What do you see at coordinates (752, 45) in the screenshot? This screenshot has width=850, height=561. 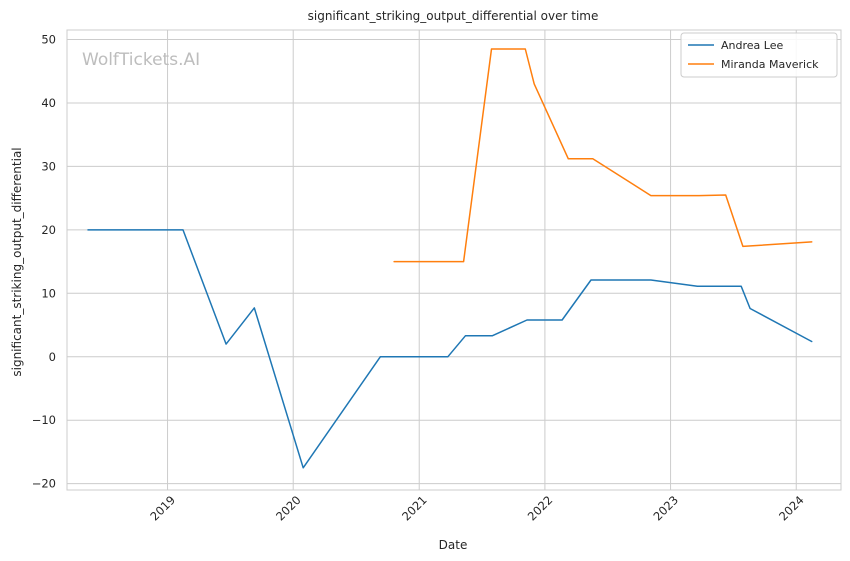 I see `legend-label-andrea-lee: Andrea Lee` at bounding box center [752, 45].